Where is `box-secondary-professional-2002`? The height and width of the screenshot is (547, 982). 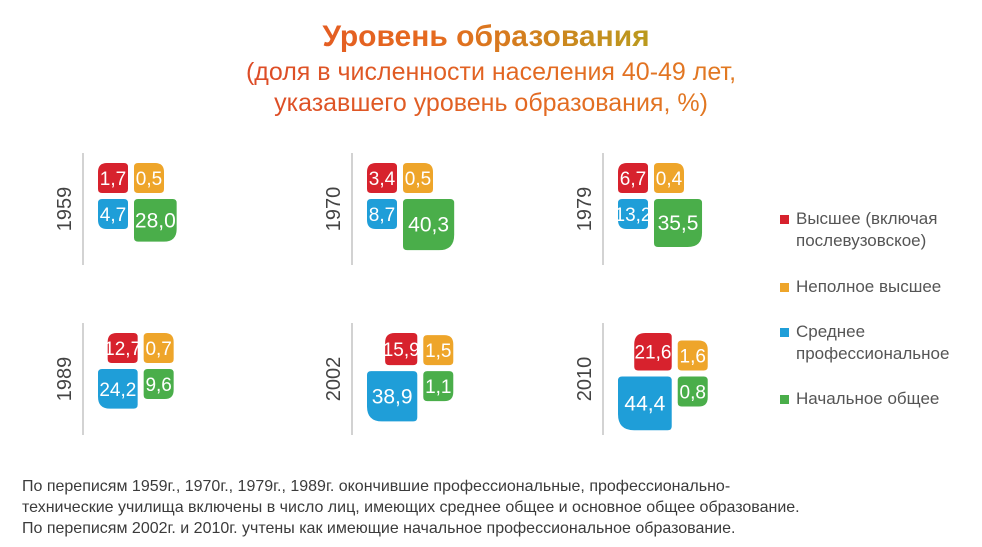 box-secondary-professional-2002 is located at coordinates (392, 396).